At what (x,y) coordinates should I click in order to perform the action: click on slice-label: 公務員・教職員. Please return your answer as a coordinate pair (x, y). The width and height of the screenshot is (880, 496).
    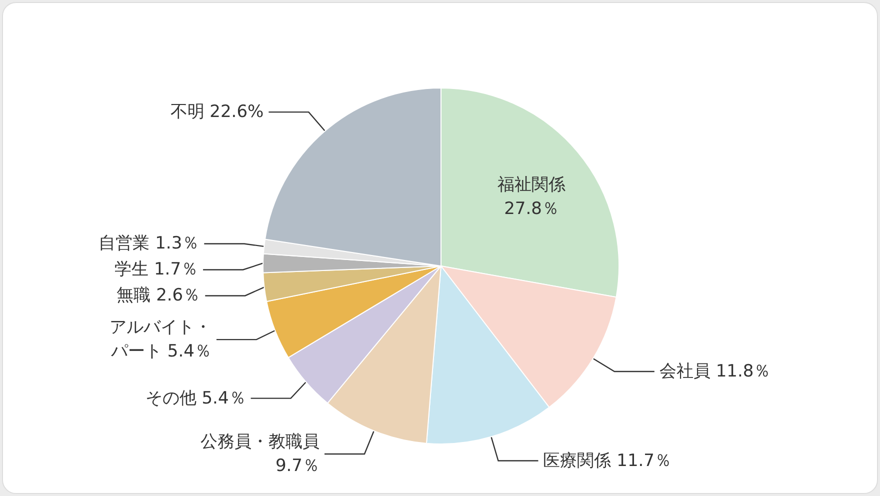
    Looking at the image, I should click on (260, 442).